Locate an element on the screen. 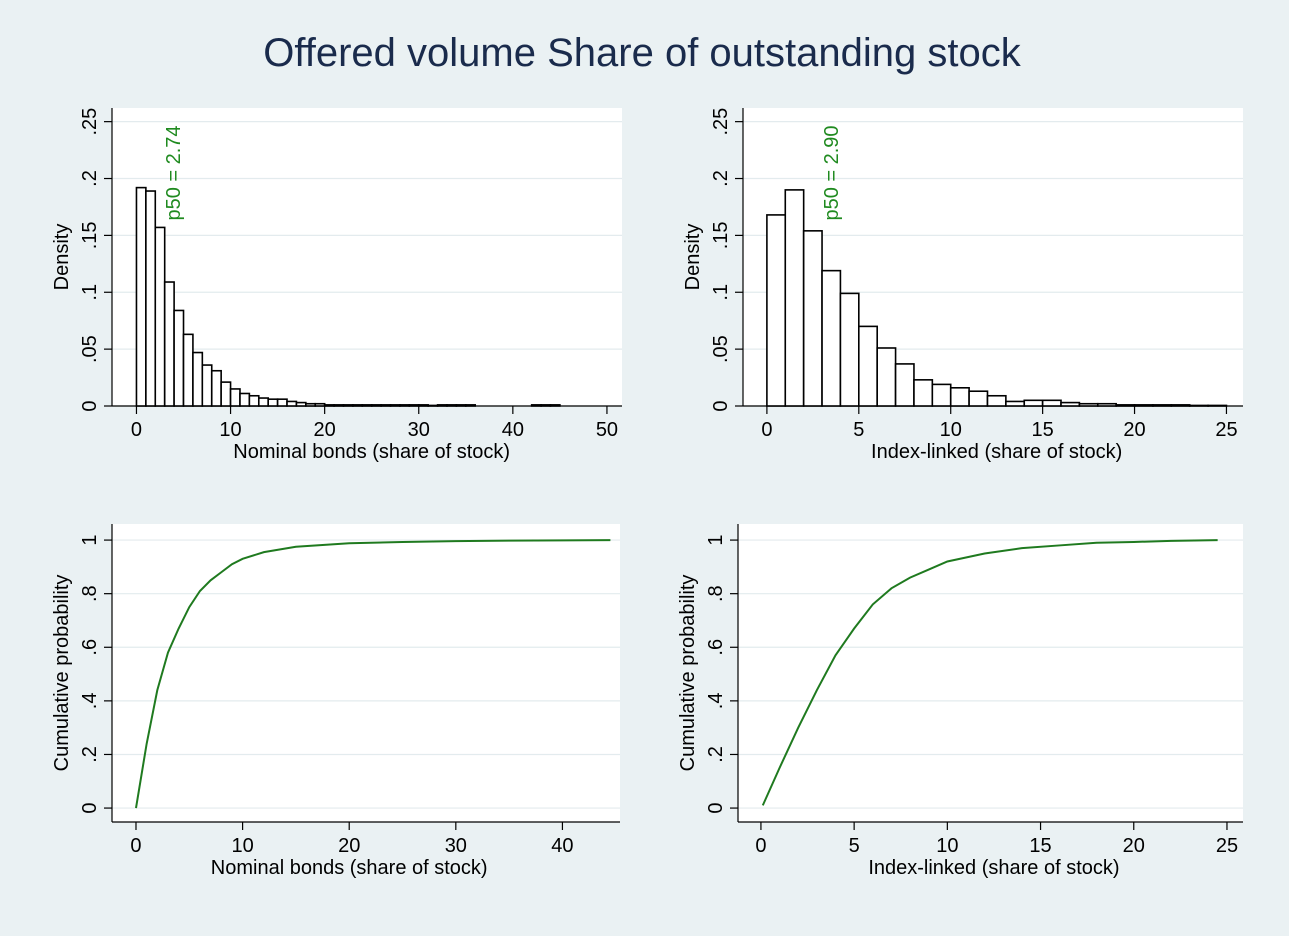  median-annotation: p50 = 2.90 is located at coordinates (832, 172).